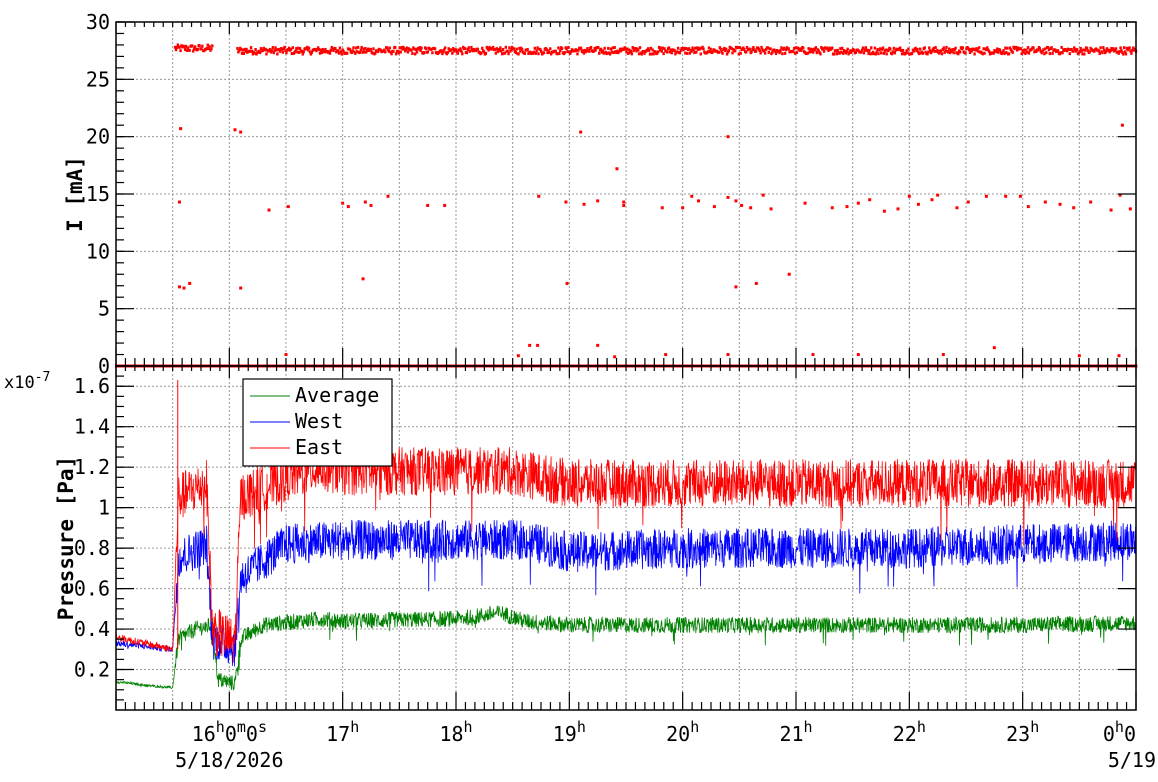  Describe the element at coordinates (317, 422) in the screenshot. I see `legend: Average West East` at that location.